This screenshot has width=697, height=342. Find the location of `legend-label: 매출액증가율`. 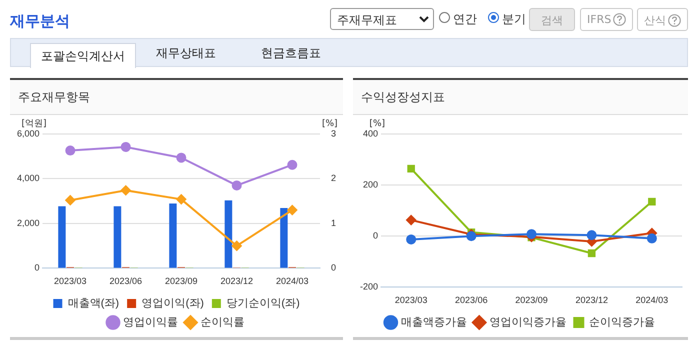

legend-label: 매출액증가율 is located at coordinates (433, 322).